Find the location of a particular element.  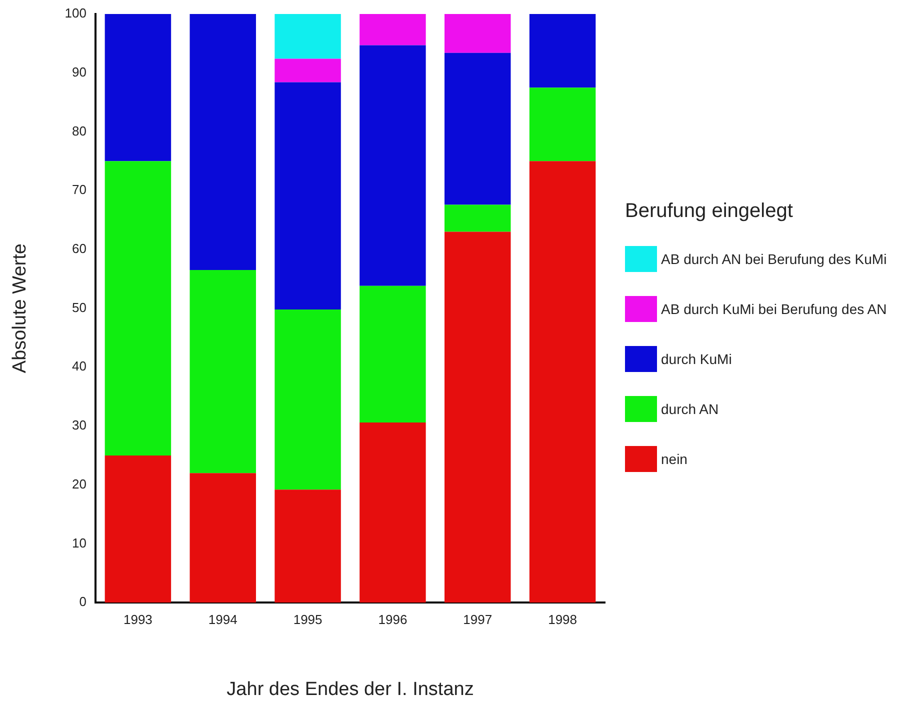

x-axis-title: Jahr des Endes der I. Instanz is located at coordinates (350, 689).